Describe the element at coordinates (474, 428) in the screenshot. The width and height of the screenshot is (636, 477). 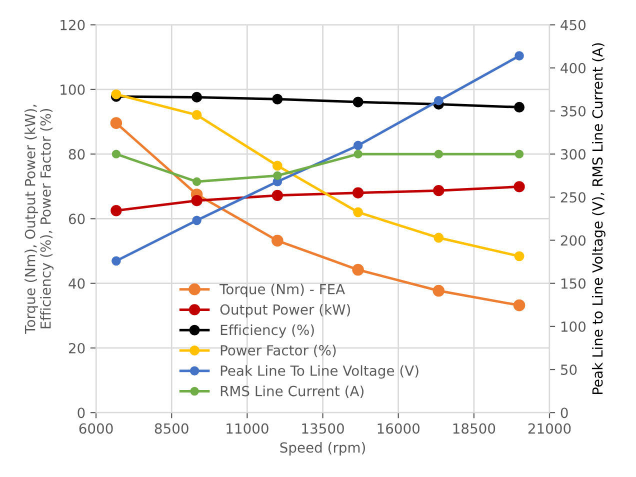
I see `x-tick-label: 18500` at that location.